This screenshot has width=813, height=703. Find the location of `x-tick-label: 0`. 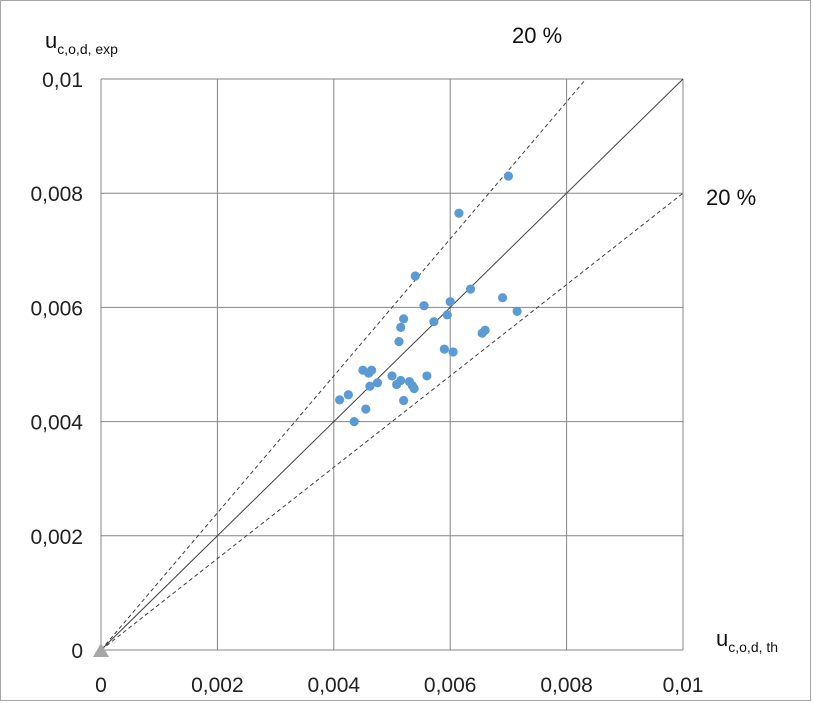

x-tick-label: 0 is located at coordinates (101, 685).